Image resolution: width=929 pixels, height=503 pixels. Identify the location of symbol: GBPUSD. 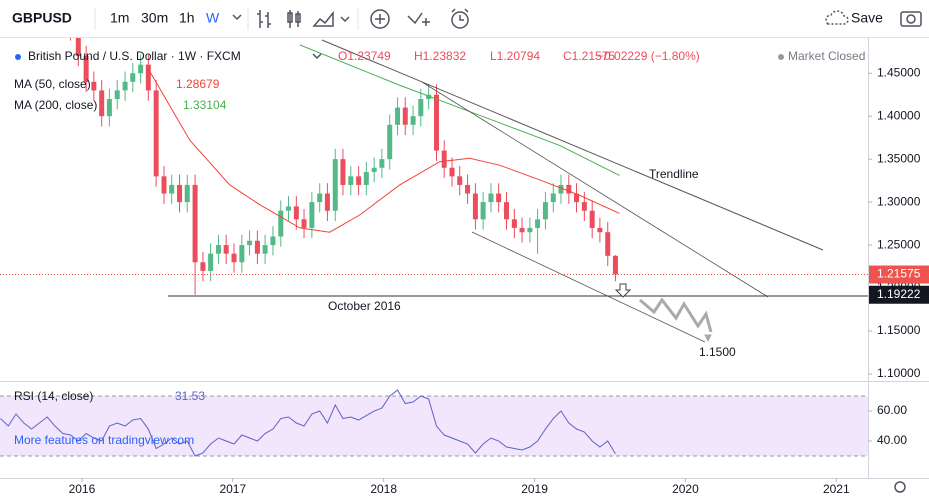
(42, 18).